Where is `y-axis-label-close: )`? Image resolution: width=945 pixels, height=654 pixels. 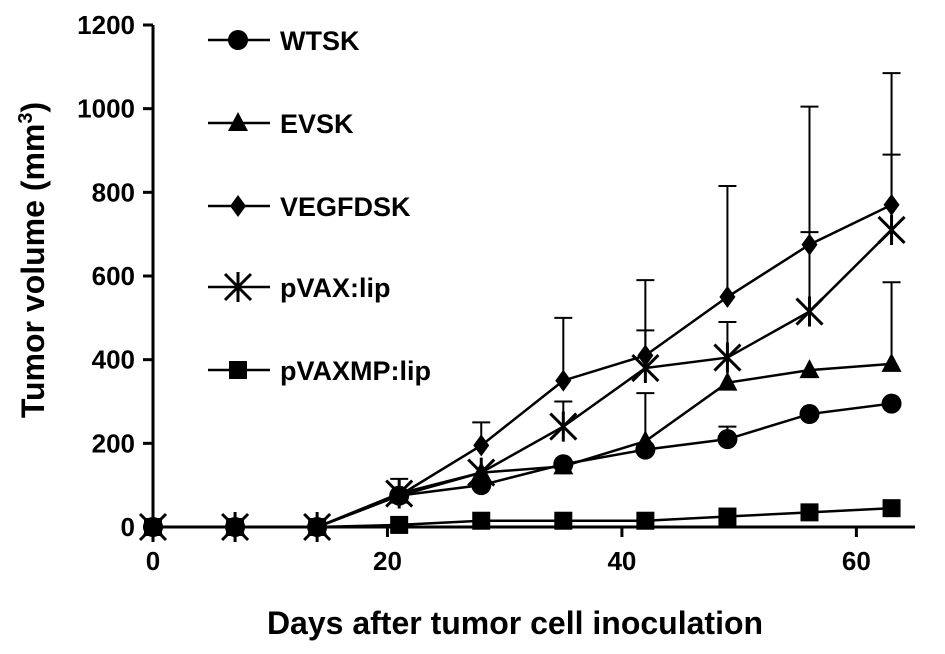 y-axis-label-close: ) is located at coordinates (33, 107).